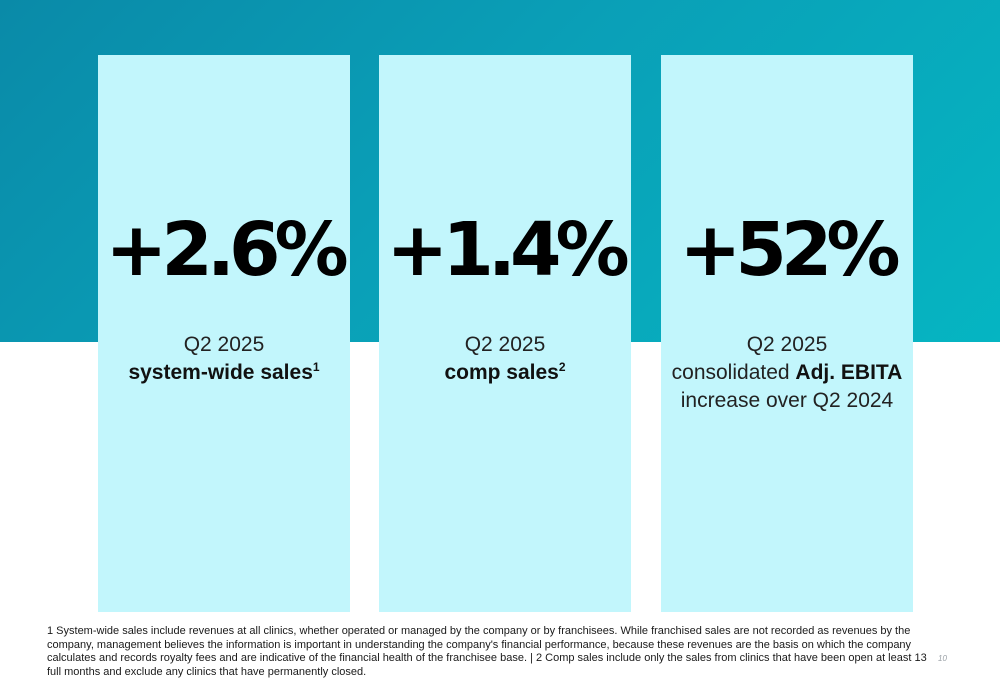  What do you see at coordinates (789, 250) in the screenshot?
I see `metric-value: +52%` at bounding box center [789, 250].